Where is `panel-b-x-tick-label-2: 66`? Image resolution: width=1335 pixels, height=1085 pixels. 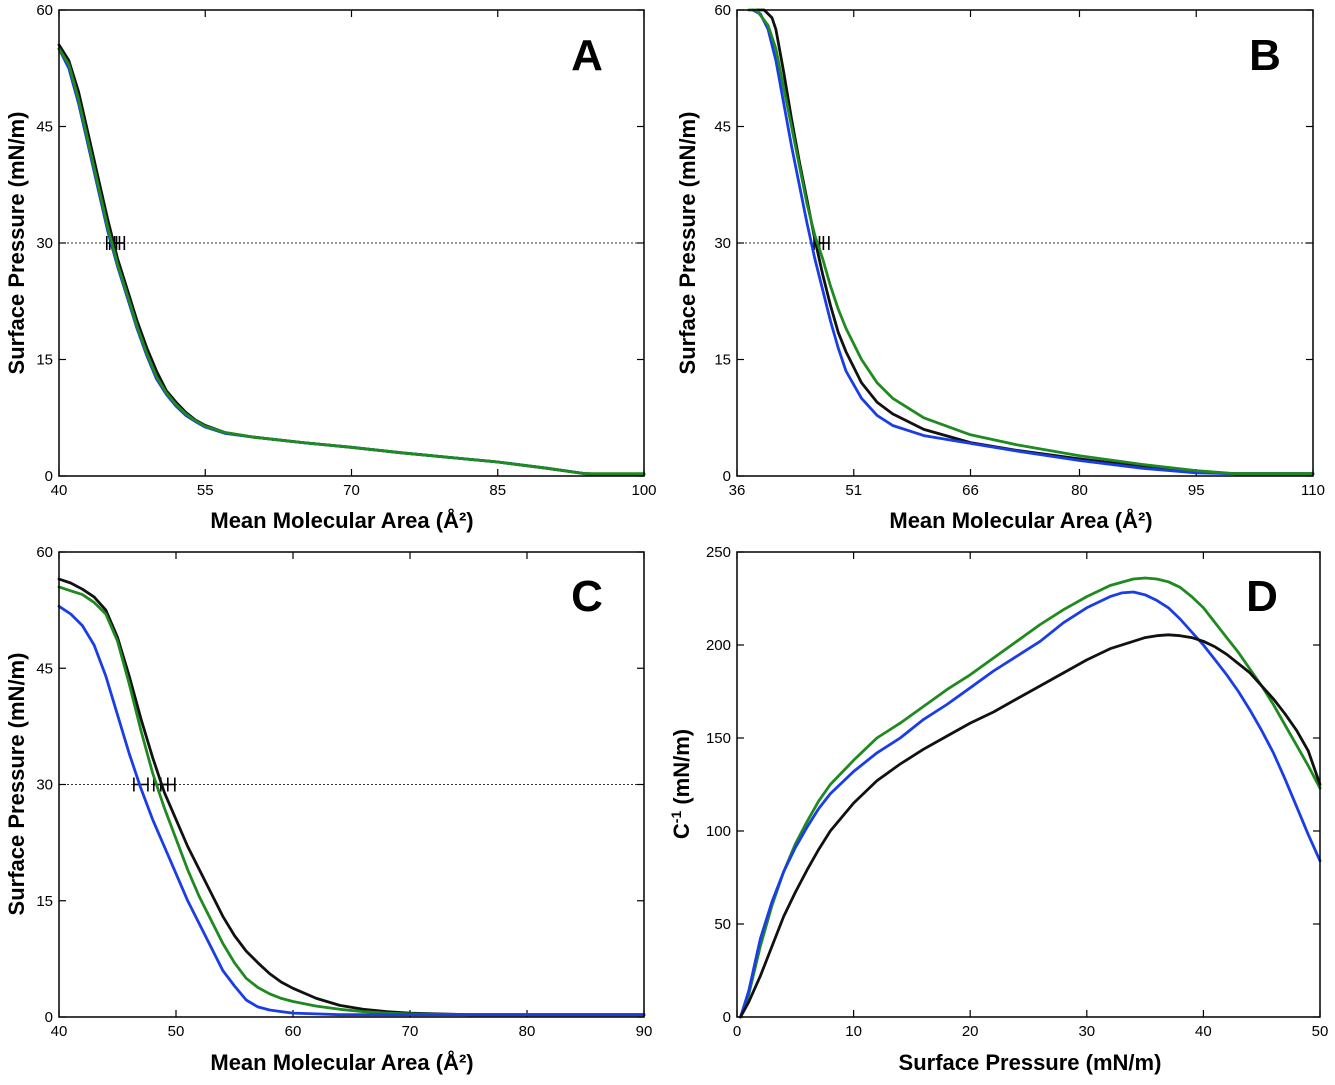
panel-b-x-tick-label-2: 66 is located at coordinates (970, 490).